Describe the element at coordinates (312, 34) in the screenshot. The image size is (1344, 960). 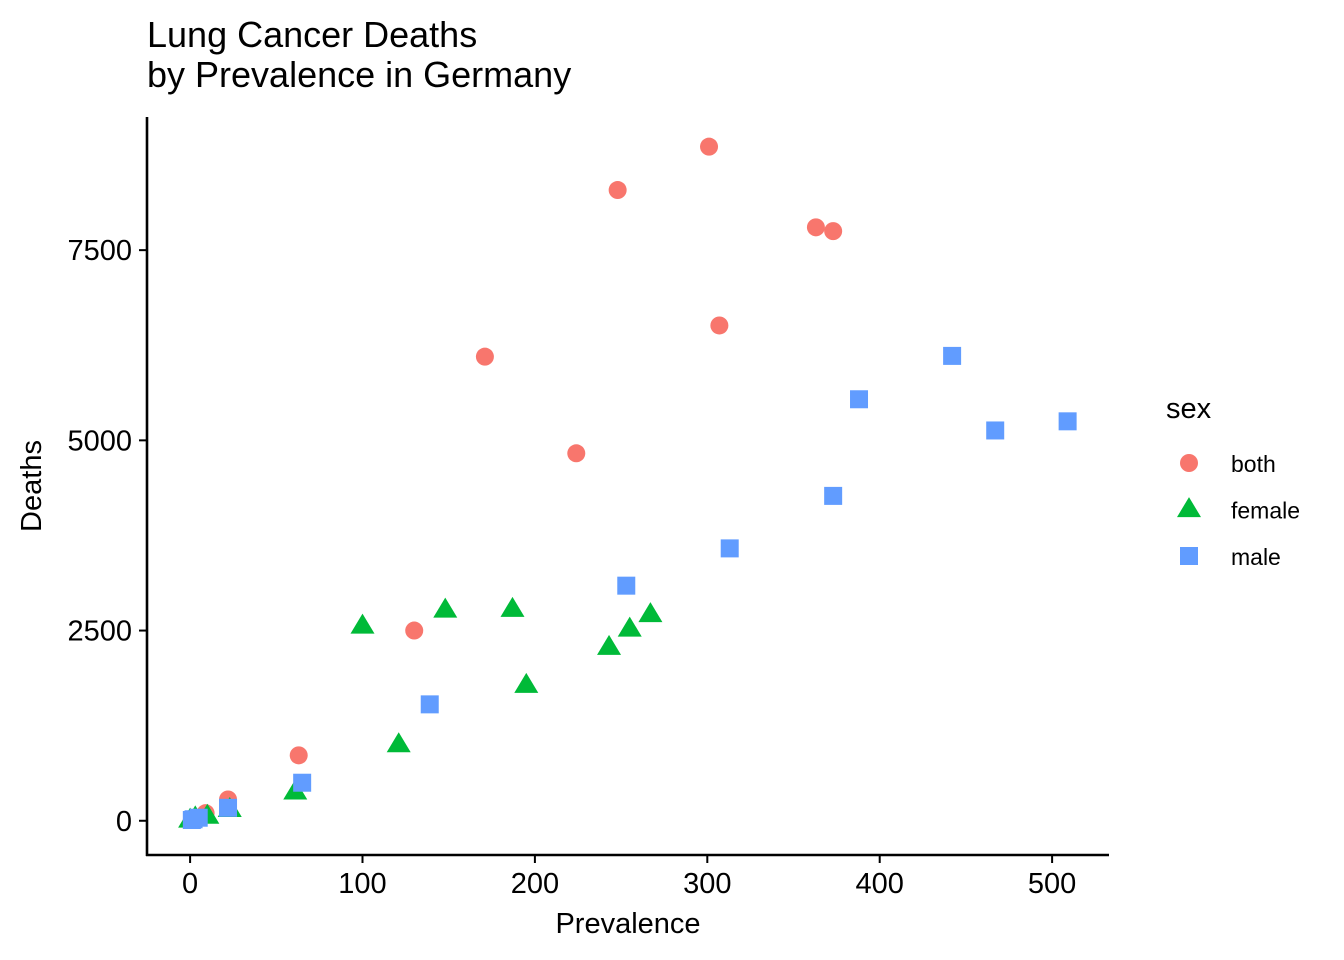
I see `chart-title-line-1: Lung Cancer Deaths` at that location.